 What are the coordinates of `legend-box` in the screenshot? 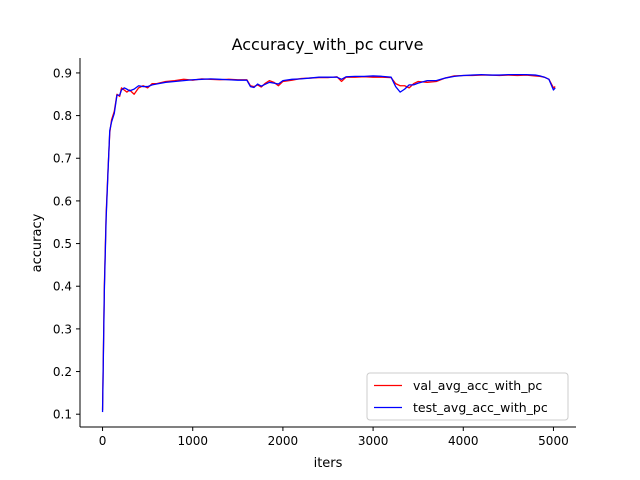 It's located at (467, 396).